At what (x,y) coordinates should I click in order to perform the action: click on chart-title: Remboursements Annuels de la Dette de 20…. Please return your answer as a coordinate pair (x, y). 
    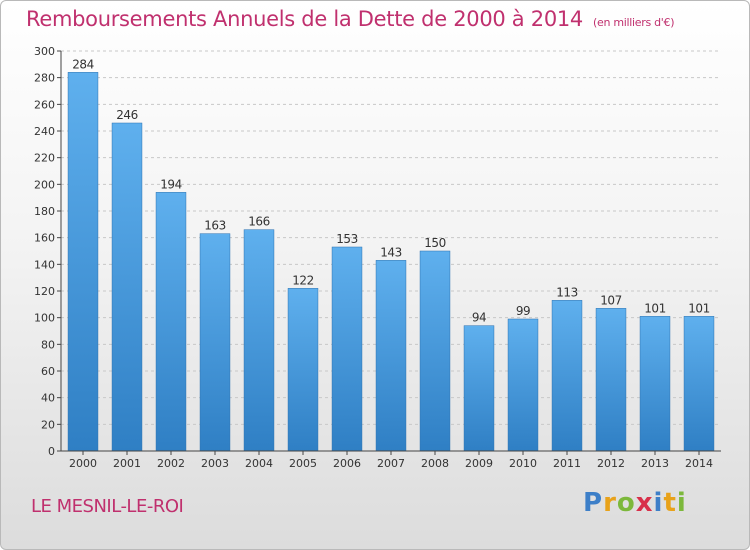
    Looking at the image, I should click on (350, 19).